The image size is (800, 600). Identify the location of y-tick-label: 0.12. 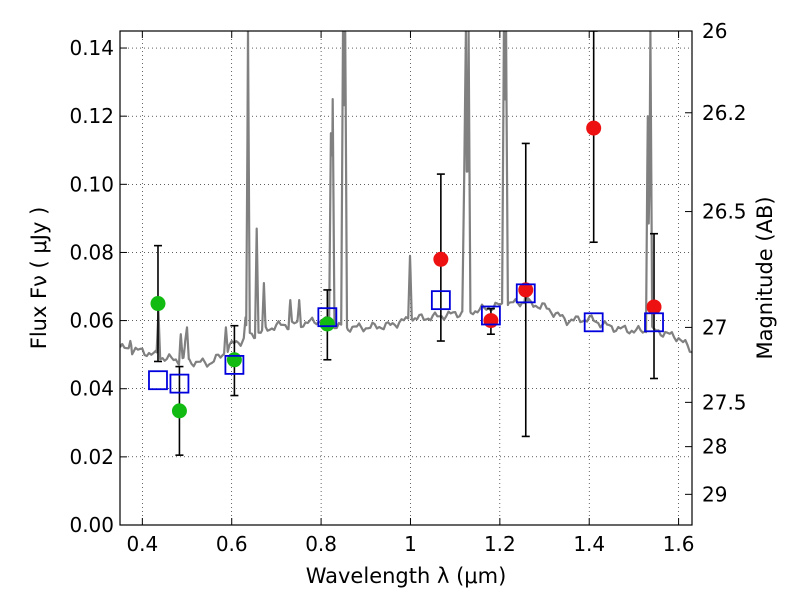
(91, 116).